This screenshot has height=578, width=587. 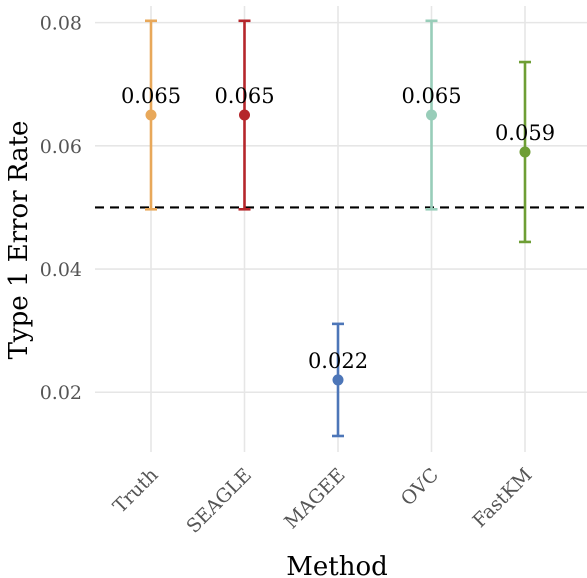 I want to click on series-point-truth: 0.065, so click(x=151, y=115).